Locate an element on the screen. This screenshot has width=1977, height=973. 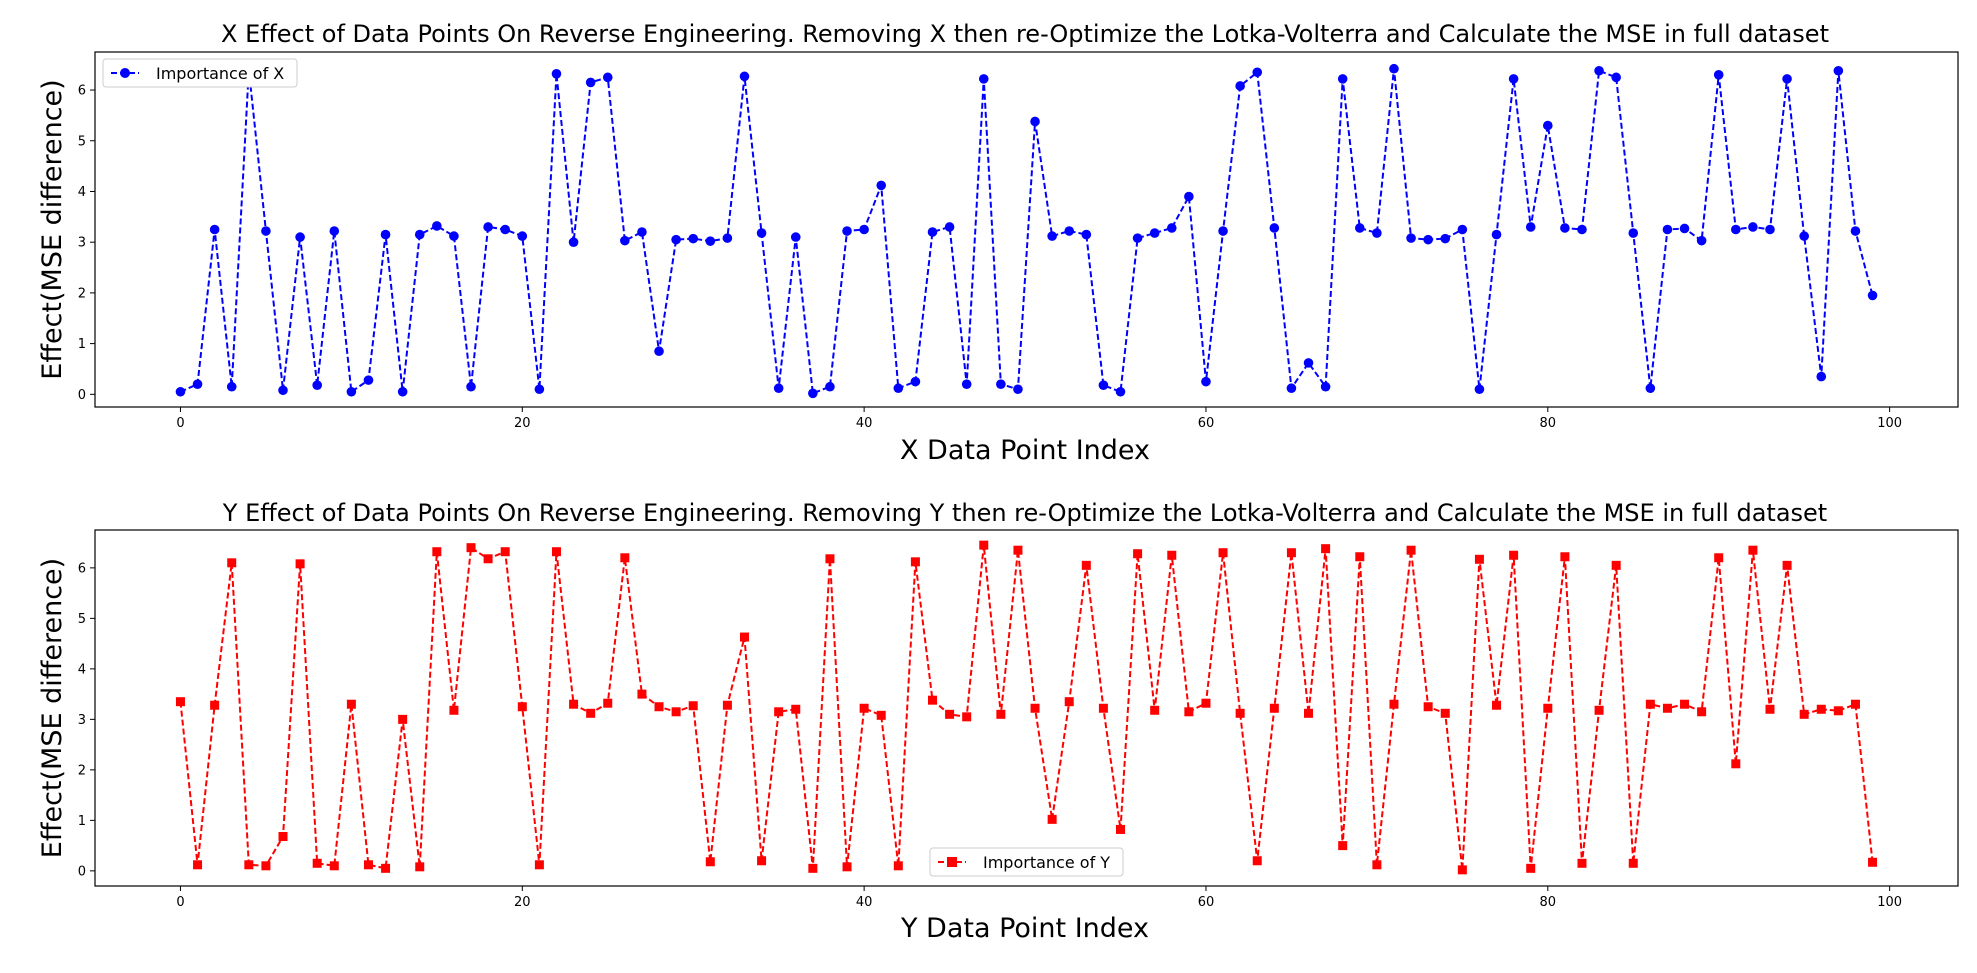
y-tick-label: 5 is located at coordinates (82, 619).